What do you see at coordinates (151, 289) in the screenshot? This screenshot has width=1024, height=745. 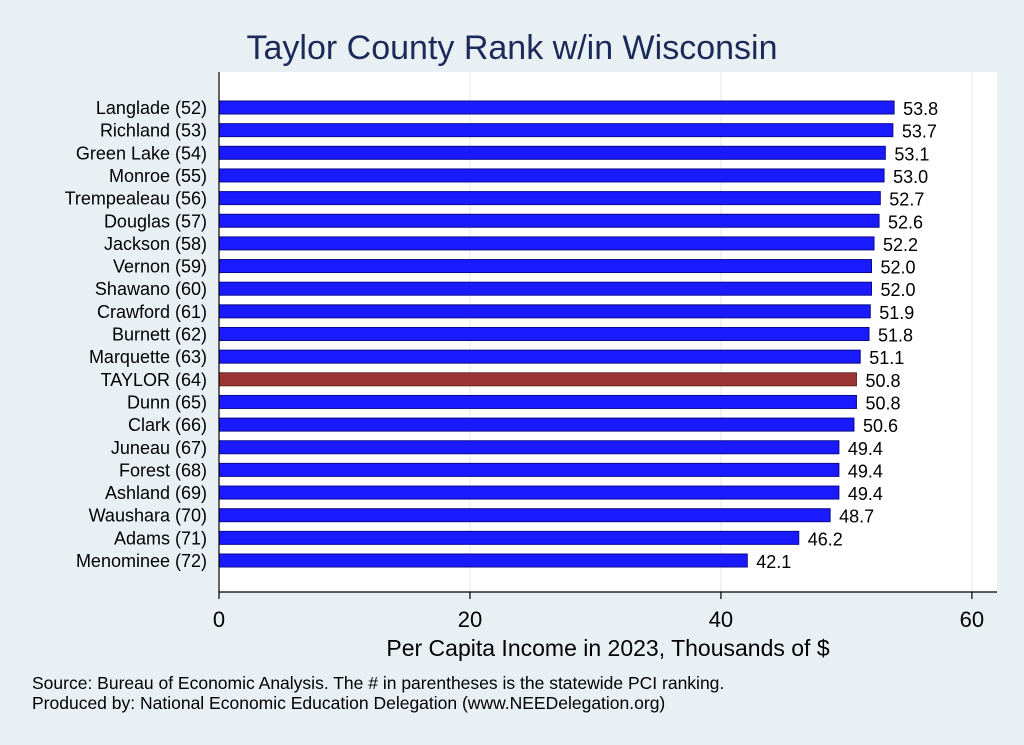 I see `category-label: Shawano (60)` at bounding box center [151, 289].